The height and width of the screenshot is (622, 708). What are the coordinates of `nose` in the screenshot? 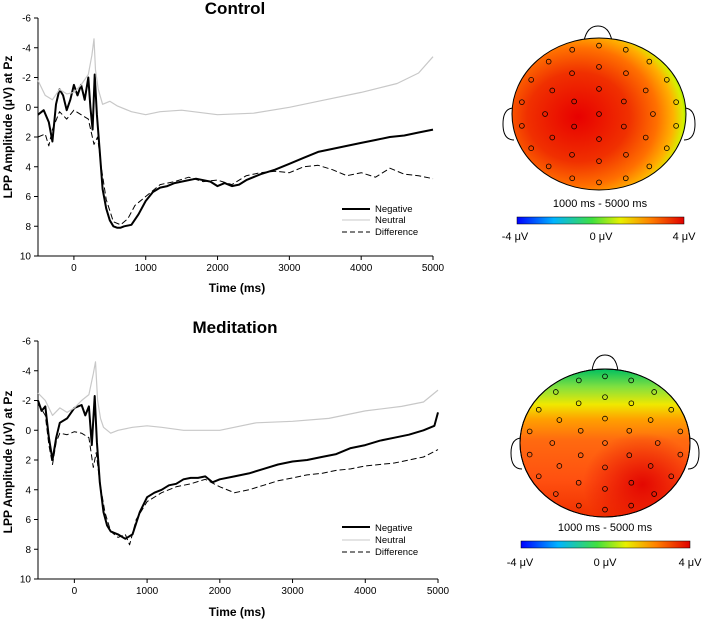 It's located at (598, 33).